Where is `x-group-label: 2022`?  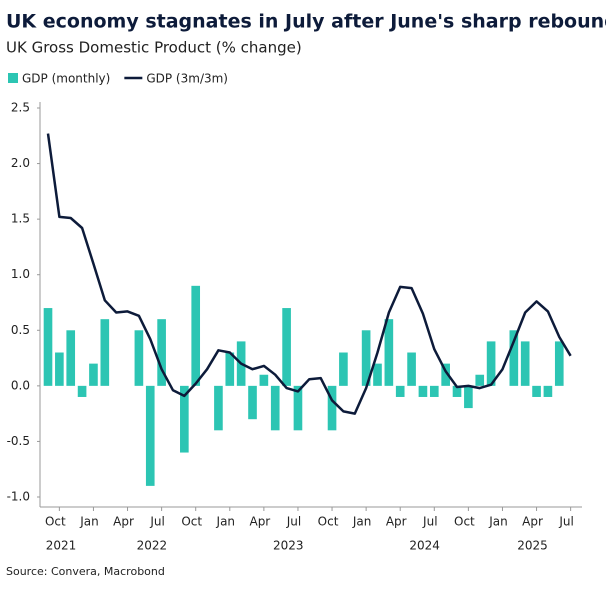 x-group-label: 2022 is located at coordinates (152, 546).